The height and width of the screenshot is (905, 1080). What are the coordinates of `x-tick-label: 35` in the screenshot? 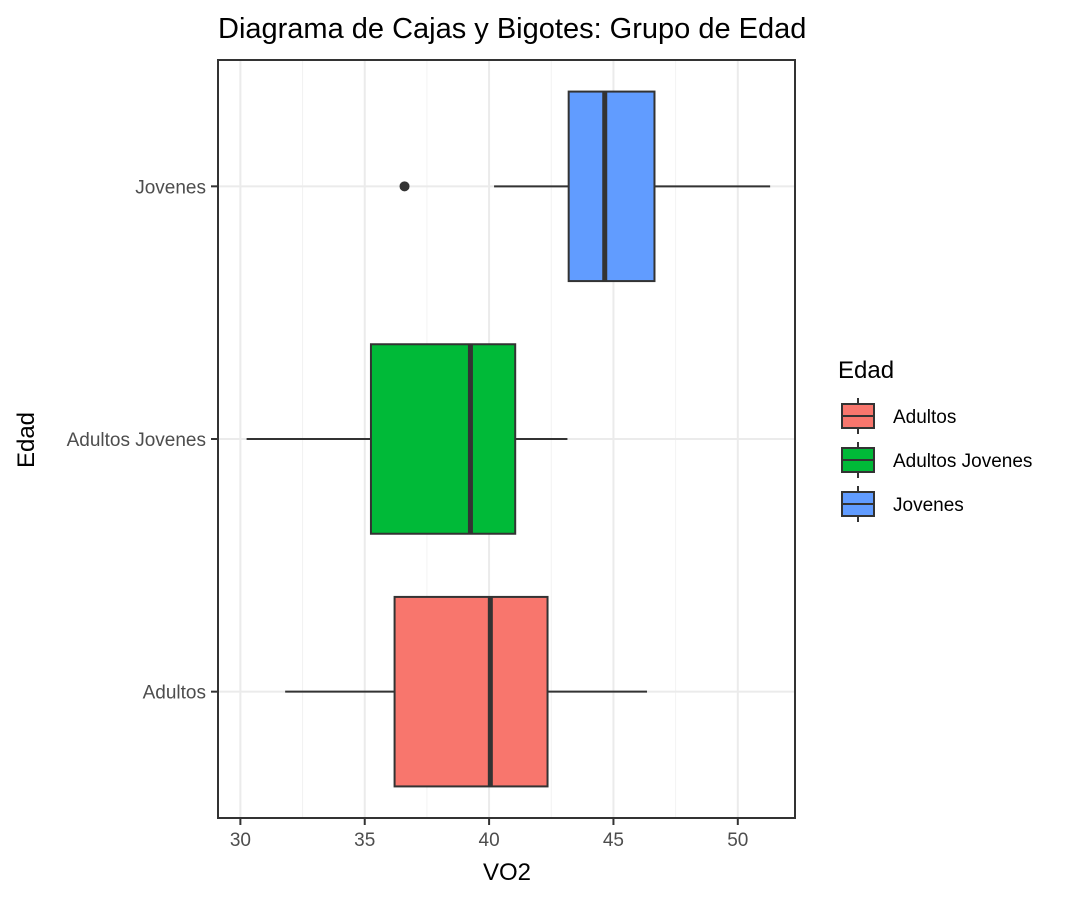 It's located at (364, 840).